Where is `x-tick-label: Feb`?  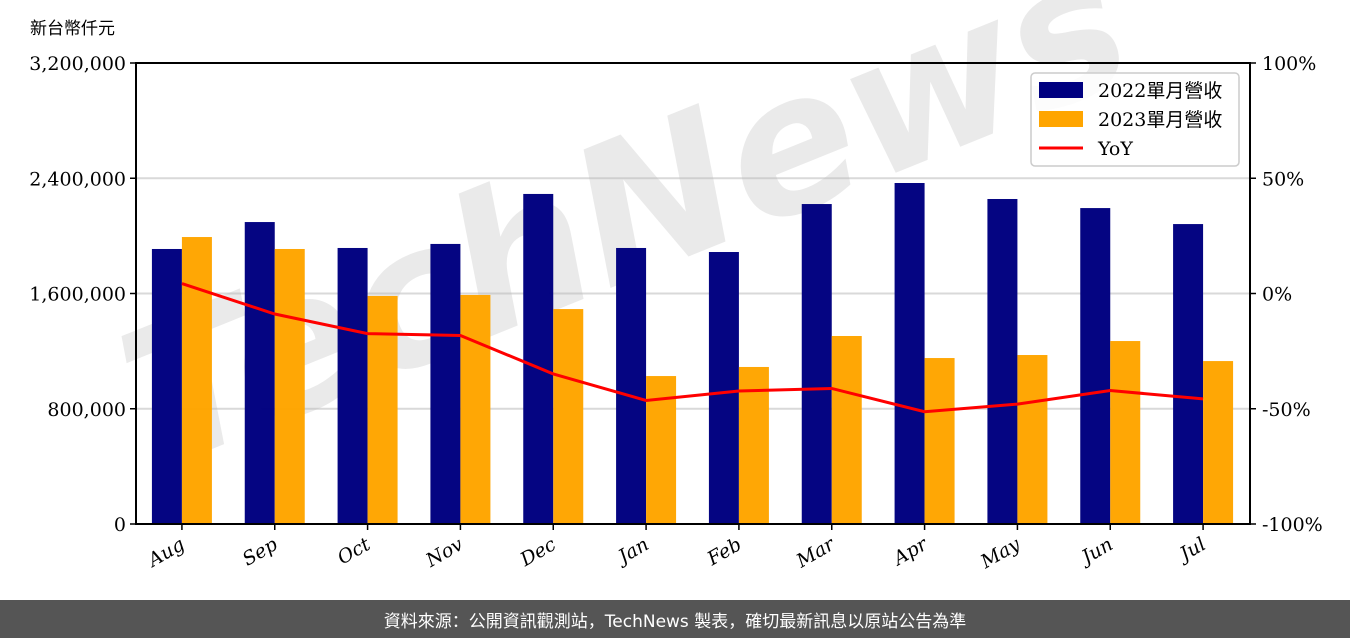
x-tick-label: Feb is located at coordinates (724, 551).